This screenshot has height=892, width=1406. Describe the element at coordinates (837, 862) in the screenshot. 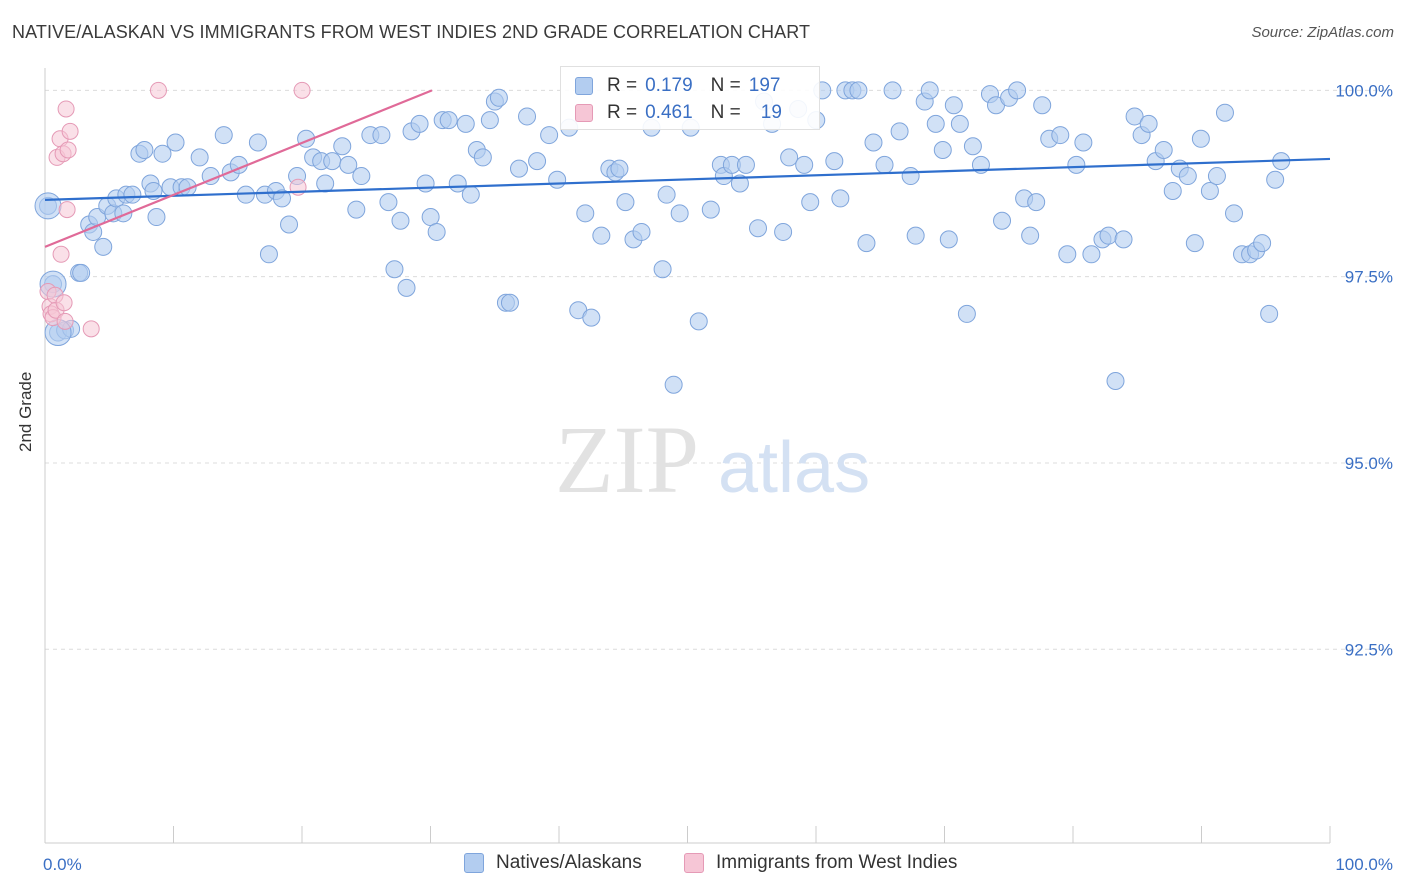

I see `bottom-legend-label-west-indies: Immigrants from West Indies` at that location.